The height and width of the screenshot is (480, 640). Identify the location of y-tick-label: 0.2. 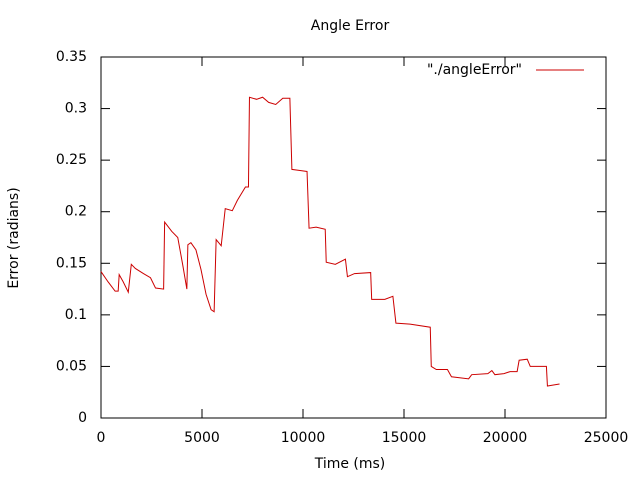
(76, 212).